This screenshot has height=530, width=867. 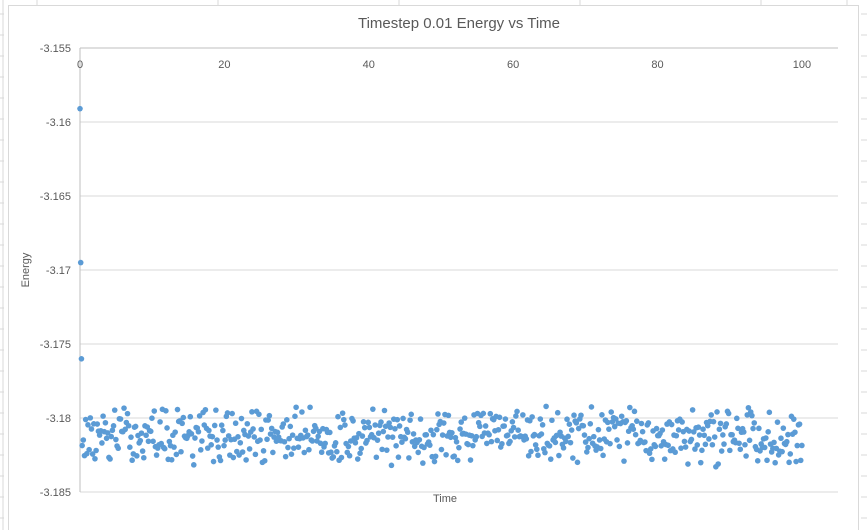 What do you see at coordinates (58, 123) in the screenshot?
I see `y-tick-label: -3.16` at bounding box center [58, 123].